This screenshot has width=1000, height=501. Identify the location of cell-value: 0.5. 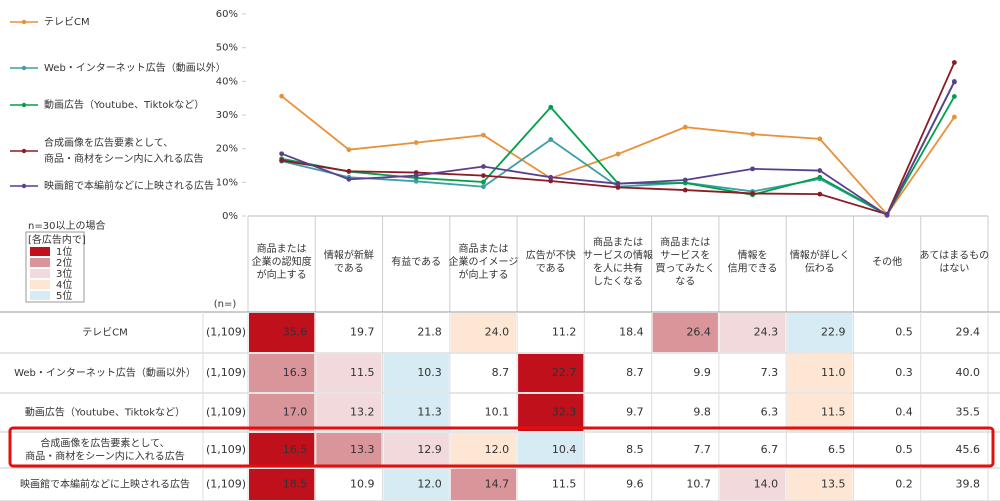
(904, 449).